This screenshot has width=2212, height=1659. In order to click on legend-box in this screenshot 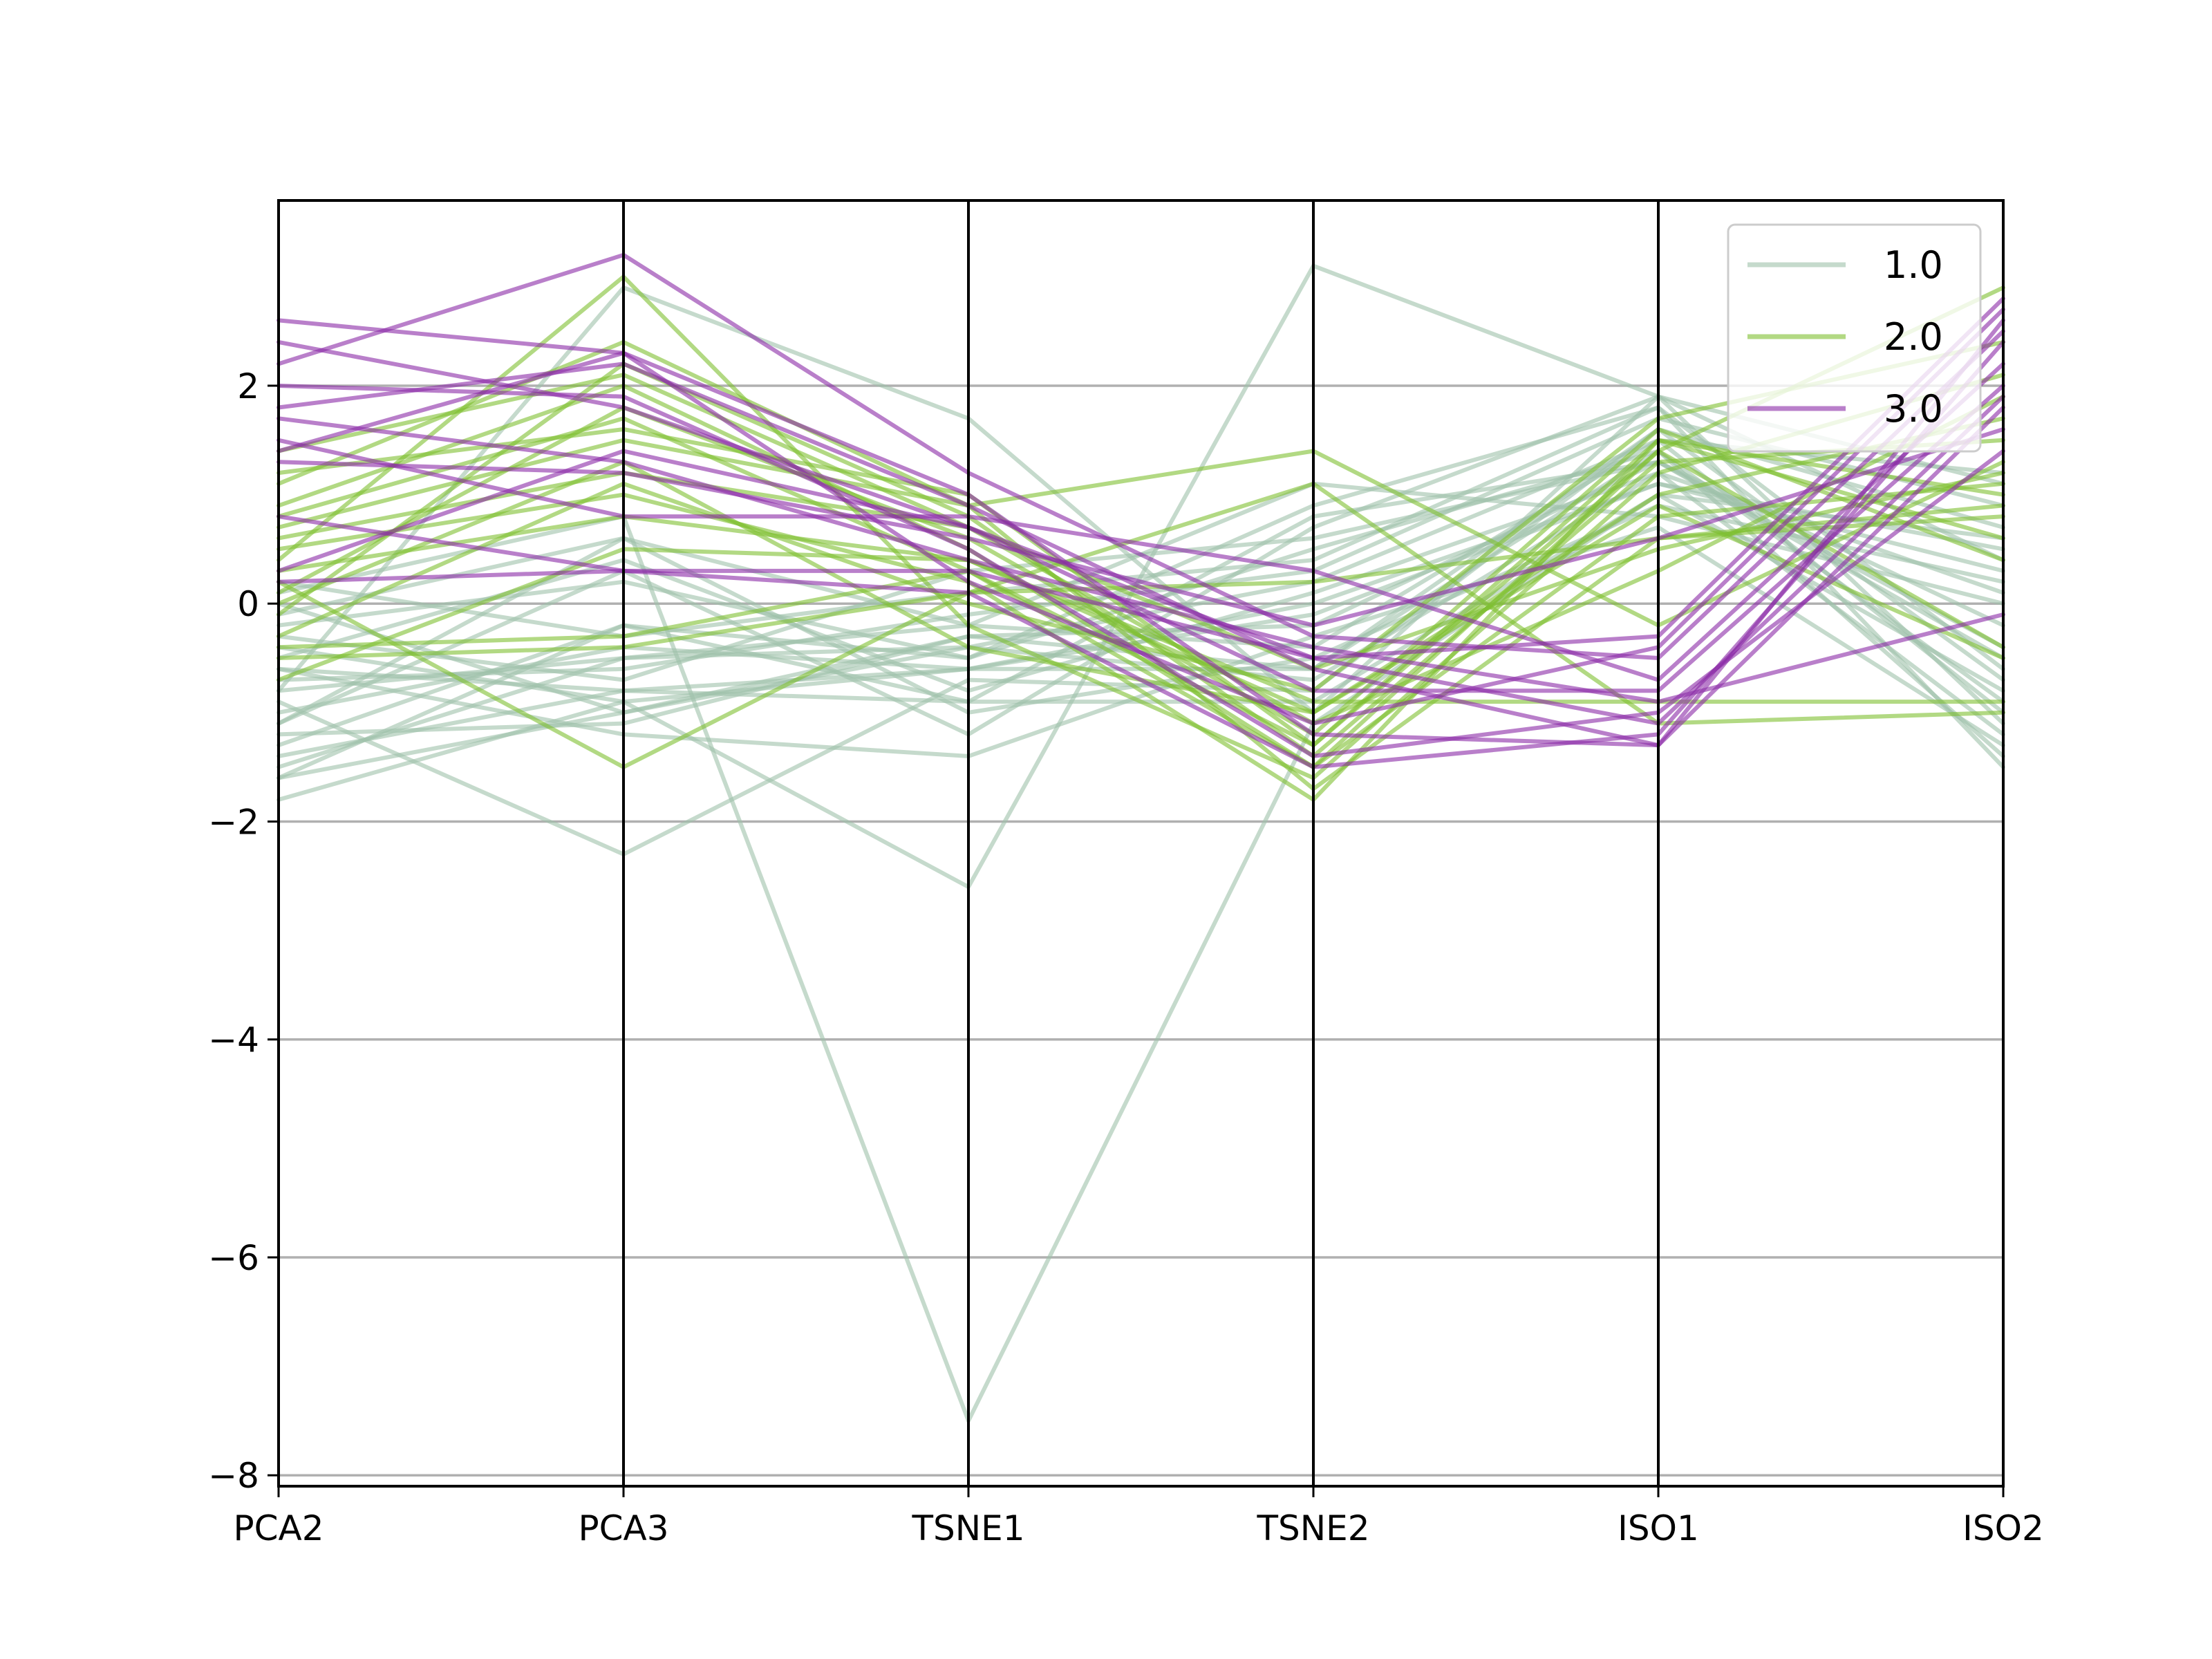, I will do `click(1854, 338)`.